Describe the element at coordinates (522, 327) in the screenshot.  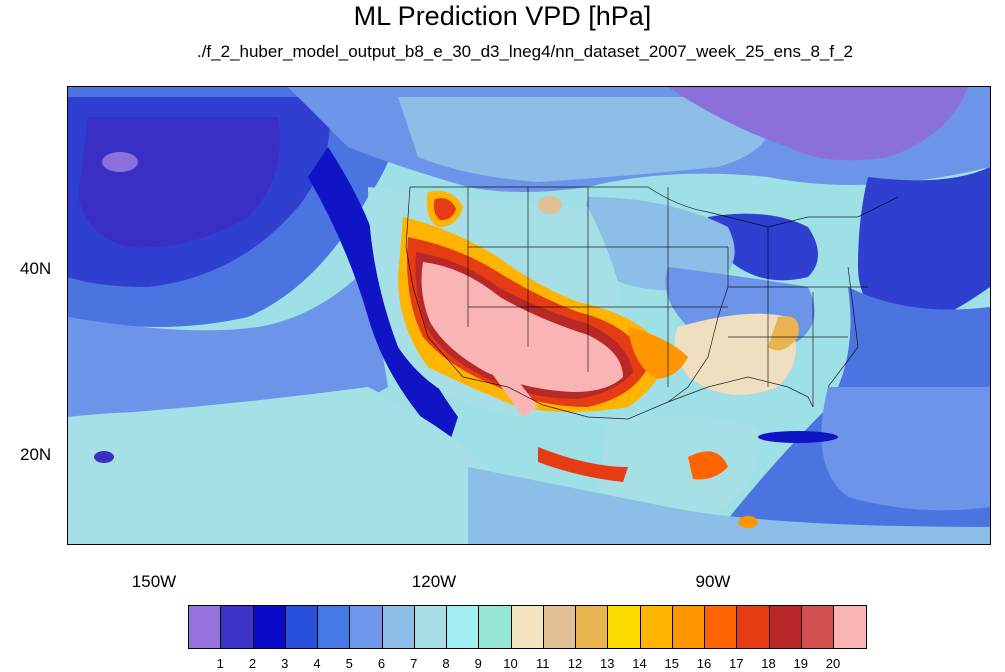
I see `southwest-pink-core` at that location.